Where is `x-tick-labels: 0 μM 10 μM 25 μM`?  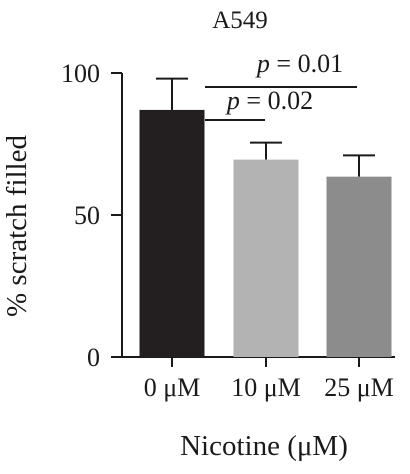
x-tick-labels: 0 μM 10 μM 25 μM is located at coordinates (269, 387).